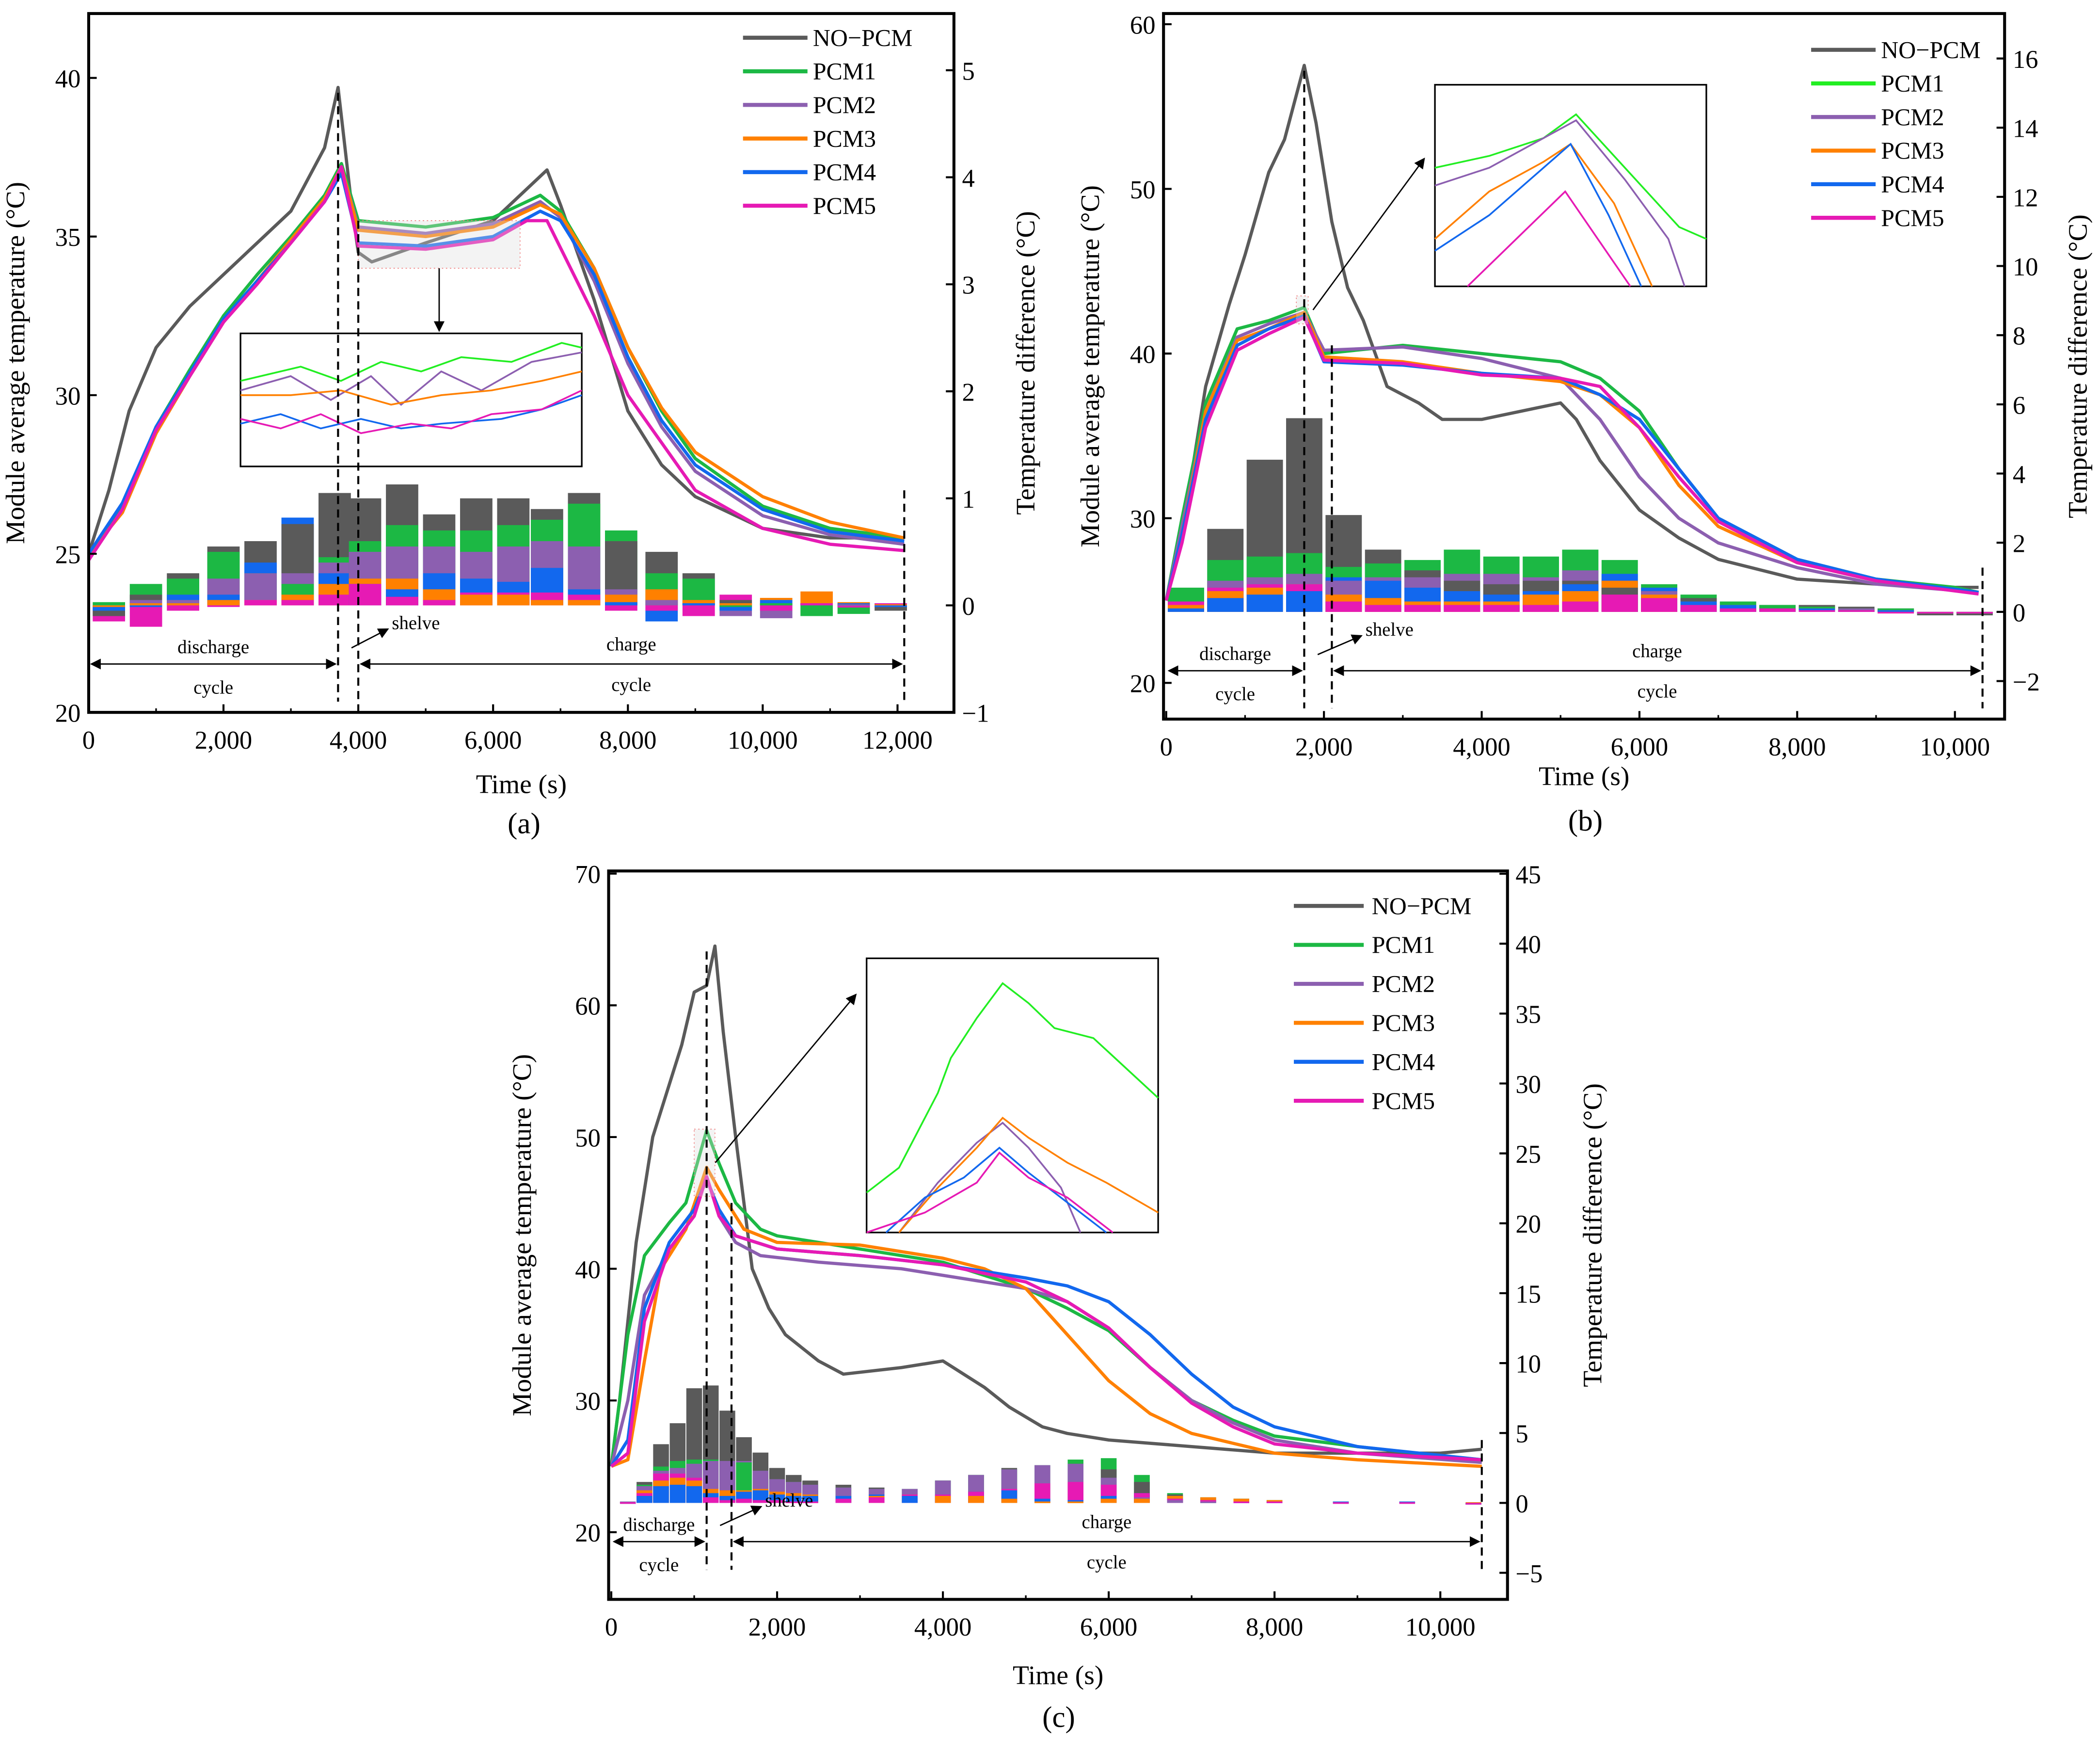 Image resolution: width=2100 pixels, height=1750 pixels. Describe the element at coordinates (1528, 1015) in the screenshot. I see `y2-tick-label: 35` at that location.